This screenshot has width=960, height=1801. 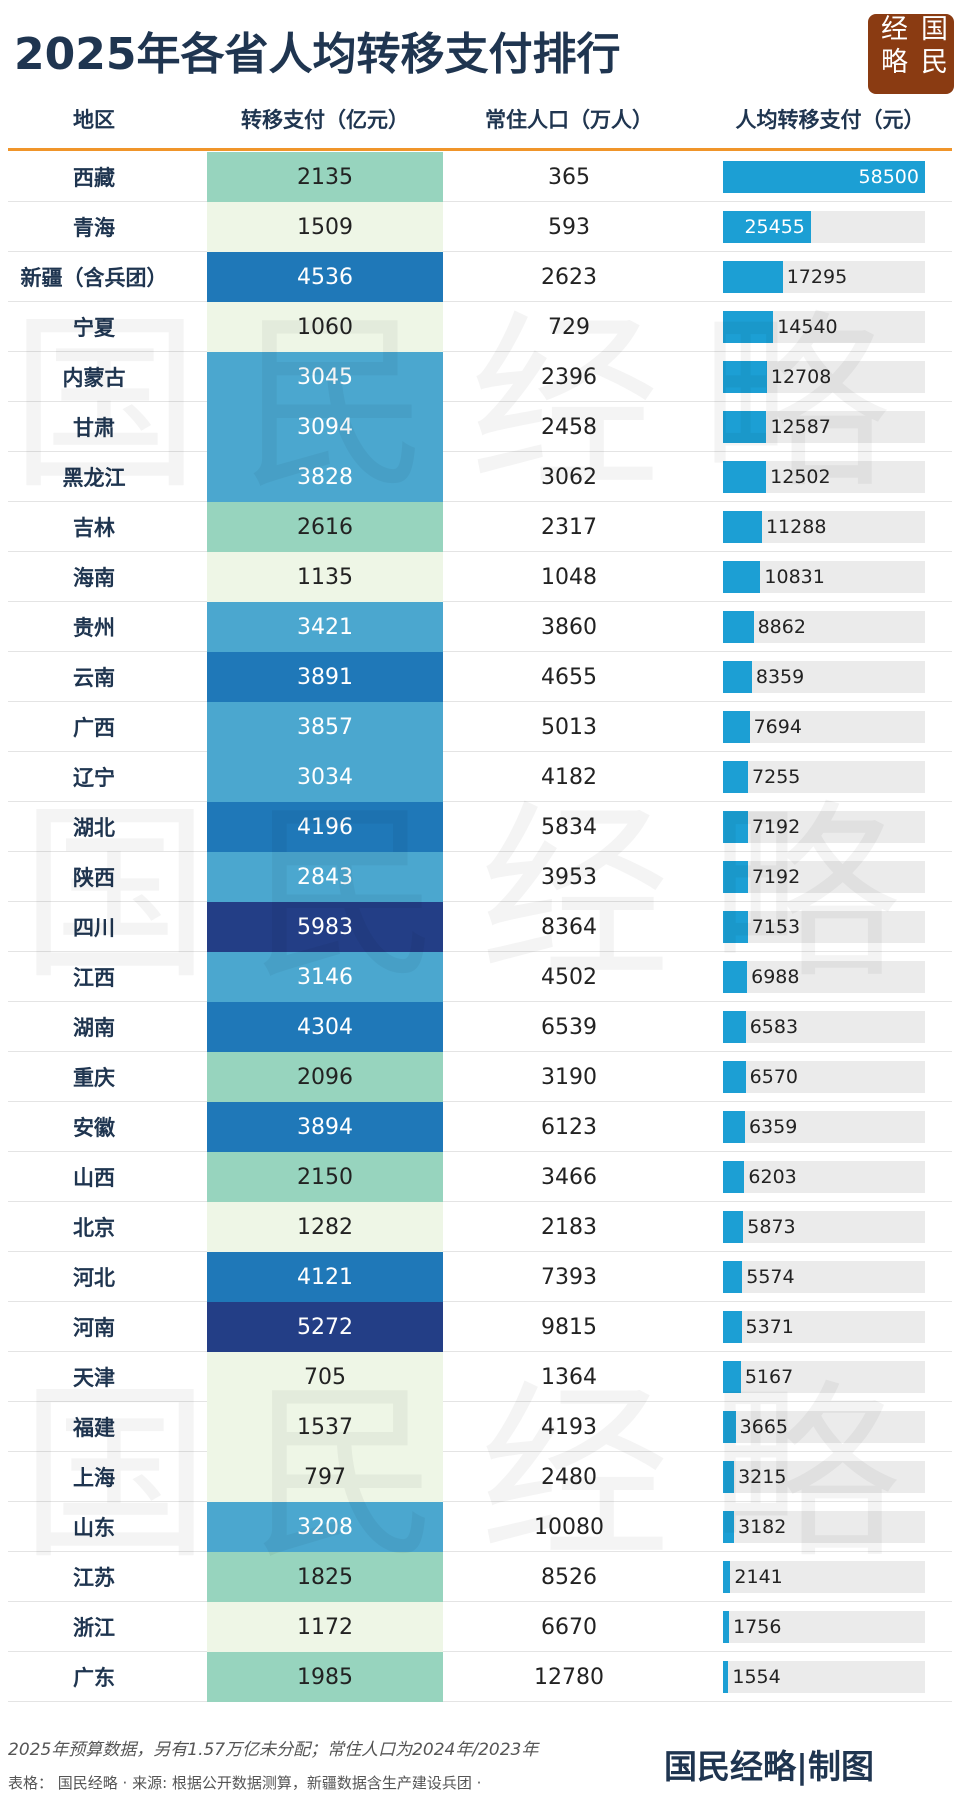 What do you see at coordinates (325, 727) in the screenshot?
I see `transfer-cell: 3857` at bounding box center [325, 727].